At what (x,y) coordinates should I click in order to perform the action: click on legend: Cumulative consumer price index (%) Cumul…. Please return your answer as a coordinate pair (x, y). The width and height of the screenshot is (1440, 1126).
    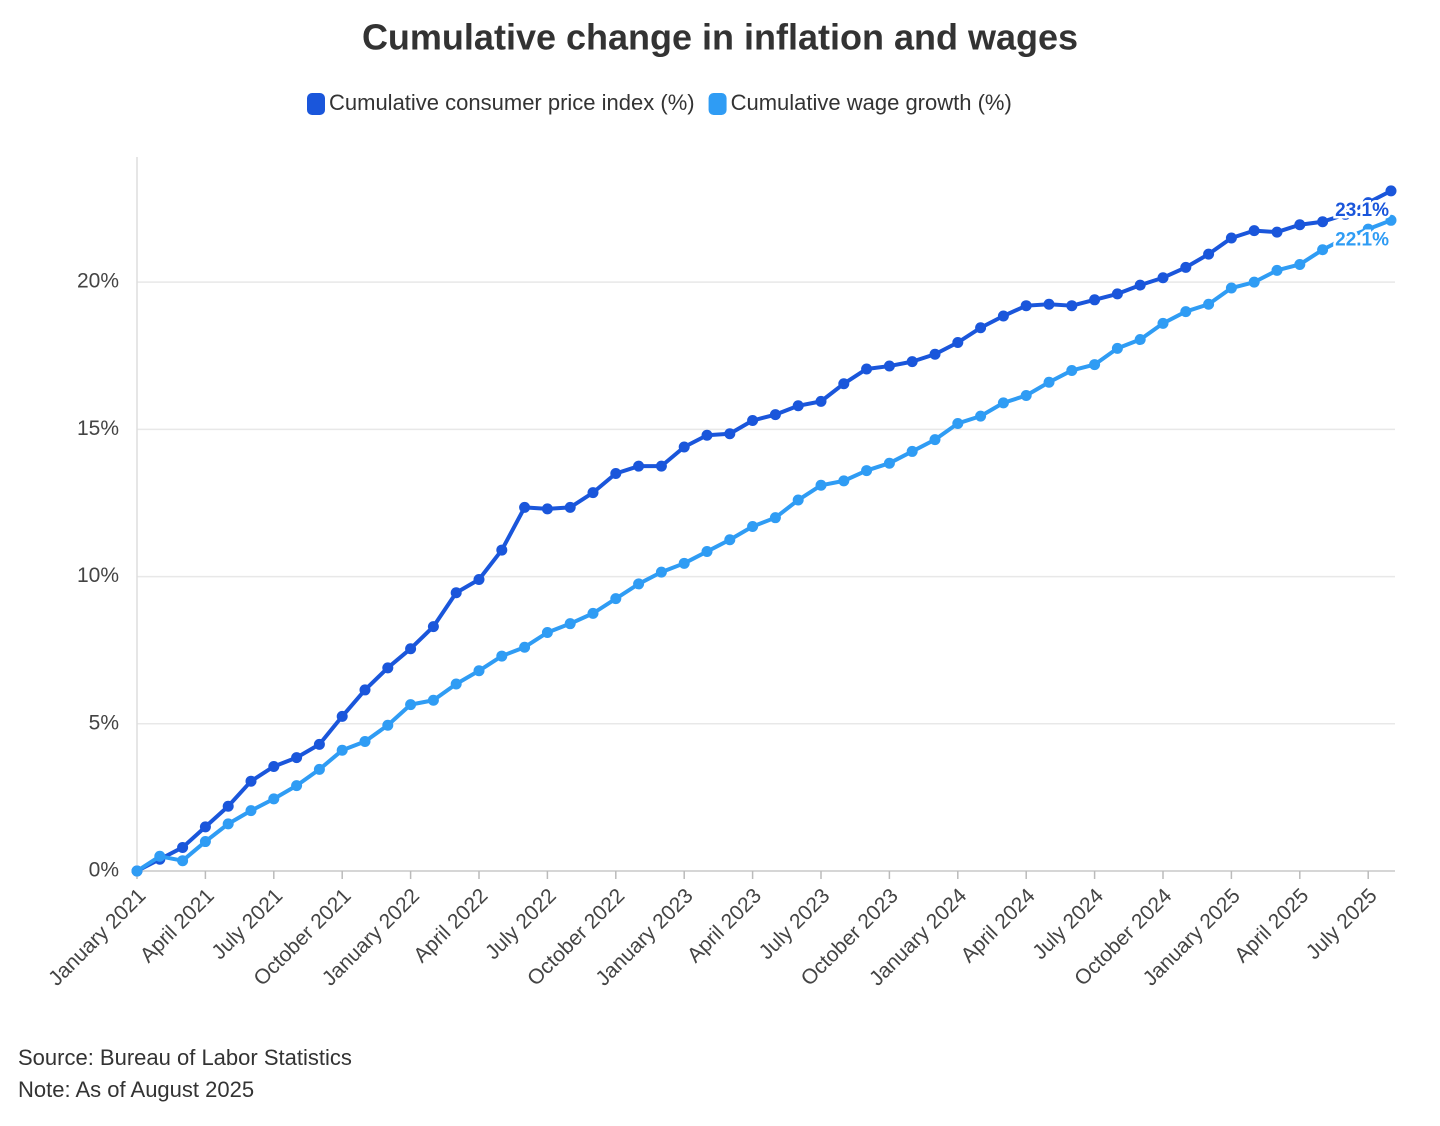
    Looking at the image, I should click on (659, 102).